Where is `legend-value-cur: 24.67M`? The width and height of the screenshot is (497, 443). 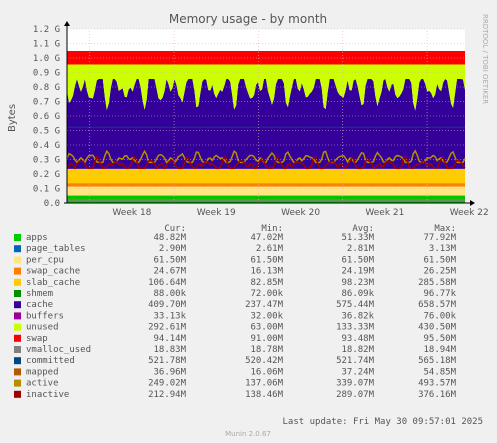
legend-value-cur: 24.67M is located at coordinates (169, 272).